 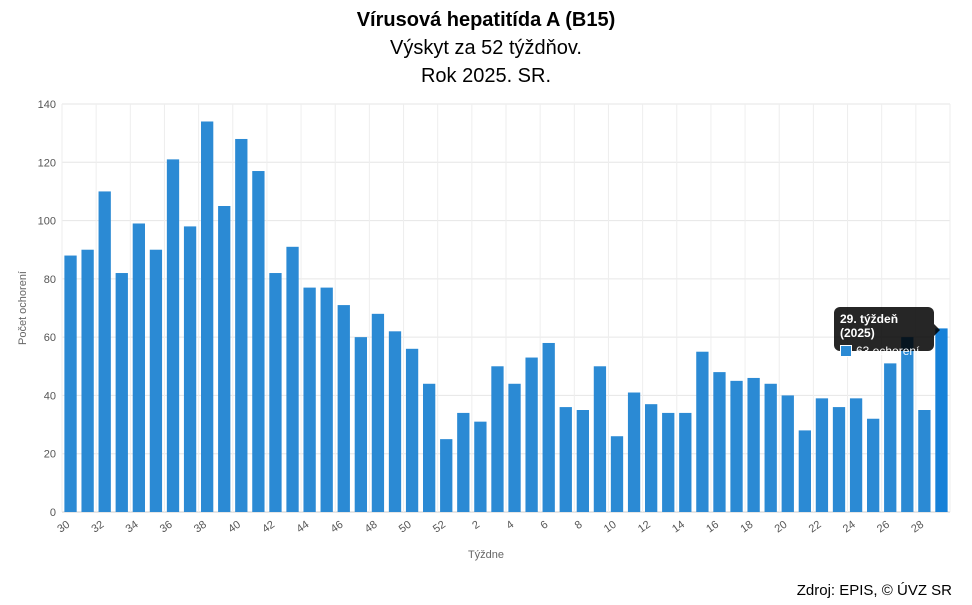 I want to click on x-tick-label: 34, so click(x=132, y=527).